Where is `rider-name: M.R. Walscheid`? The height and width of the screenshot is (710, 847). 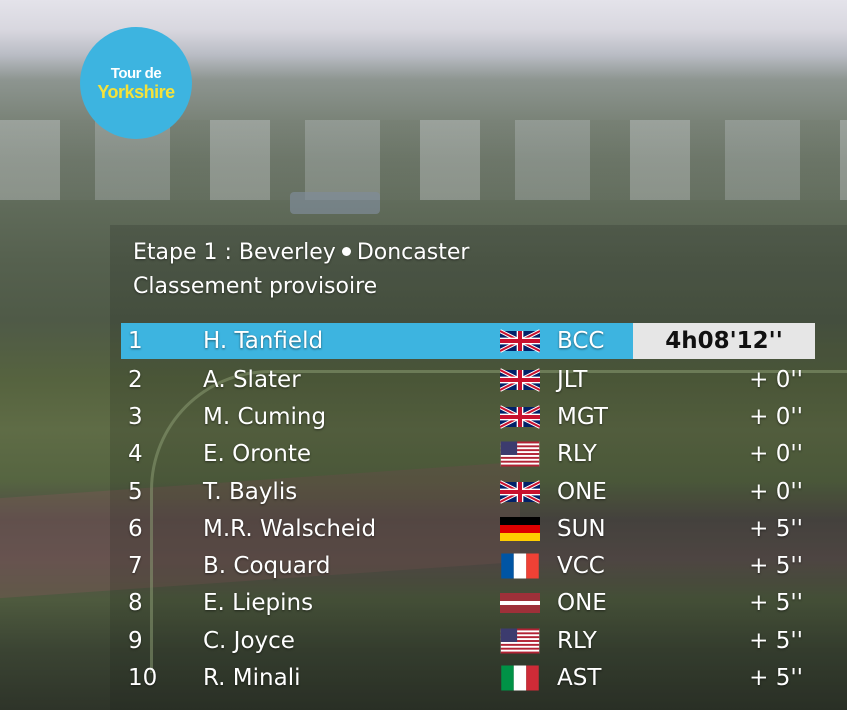
rider-name: M.R. Walscheid is located at coordinates (290, 528).